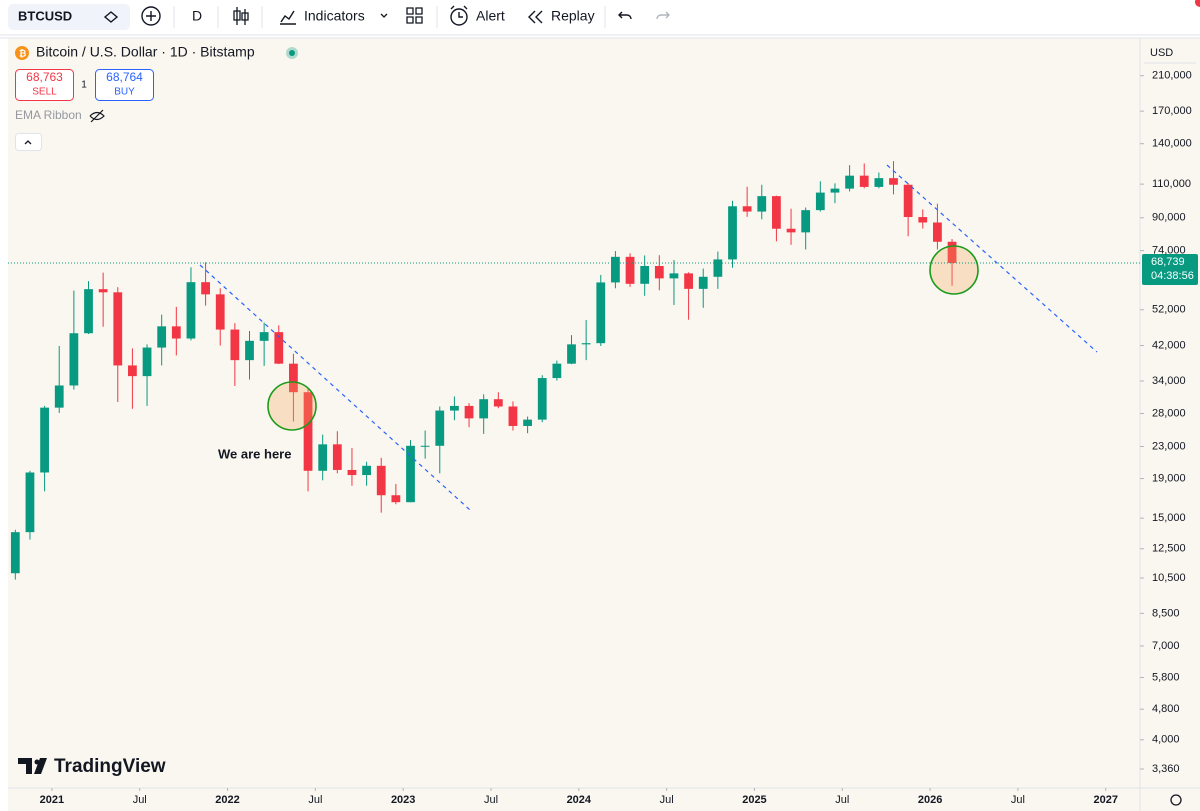 The height and width of the screenshot is (811, 1200). Describe the element at coordinates (124, 77) in the screenshot. I see `buy-price: 68,764` at that location.